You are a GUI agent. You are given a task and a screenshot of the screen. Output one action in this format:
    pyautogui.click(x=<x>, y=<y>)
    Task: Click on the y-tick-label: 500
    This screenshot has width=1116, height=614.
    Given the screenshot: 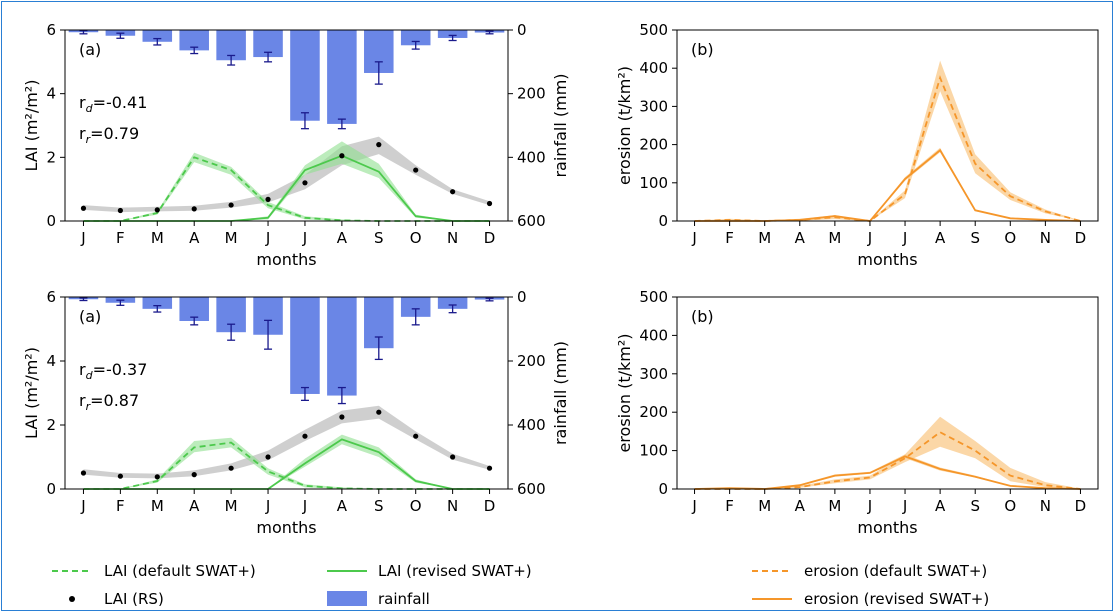 What is the action you would take?
    pyautogui.click(x=653, y=30)
    